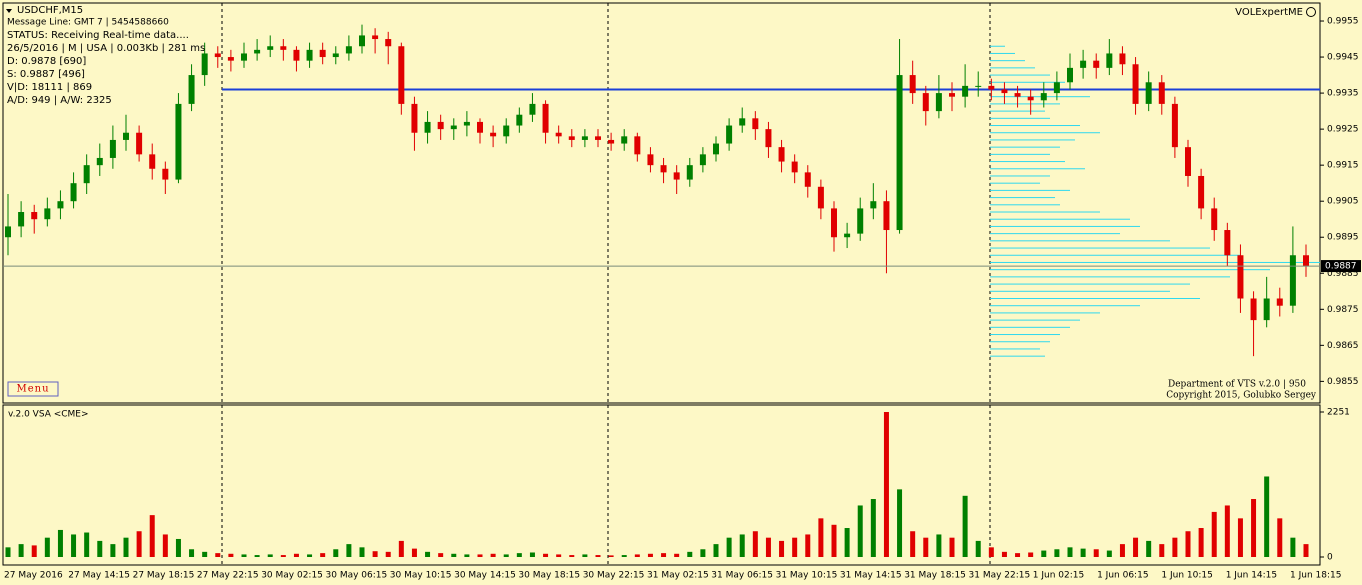 The image size is (1362, 585). Describe the element at coordinates (678, 576) in the screenshot. I see `x-tick-label: 31 May 02:15` at that location.